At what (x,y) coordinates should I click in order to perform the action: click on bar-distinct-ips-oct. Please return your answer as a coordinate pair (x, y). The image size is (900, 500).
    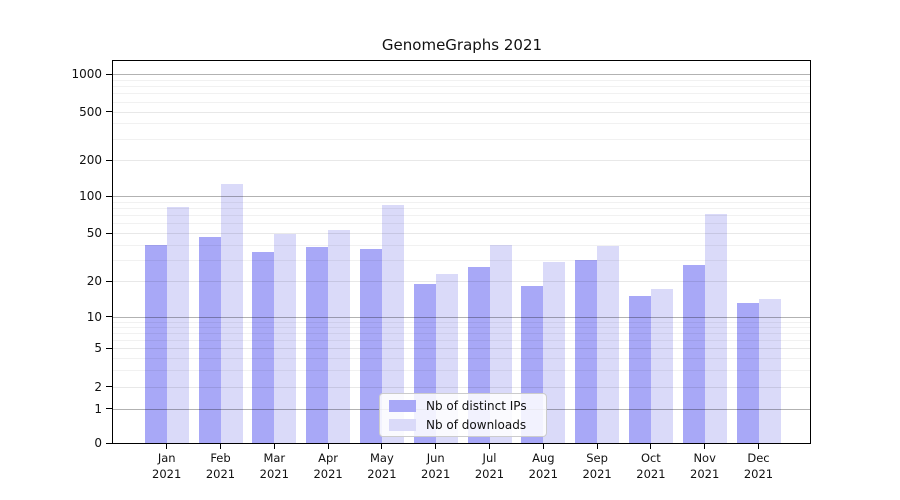
    Looking at the image, I should click on (639, 369).